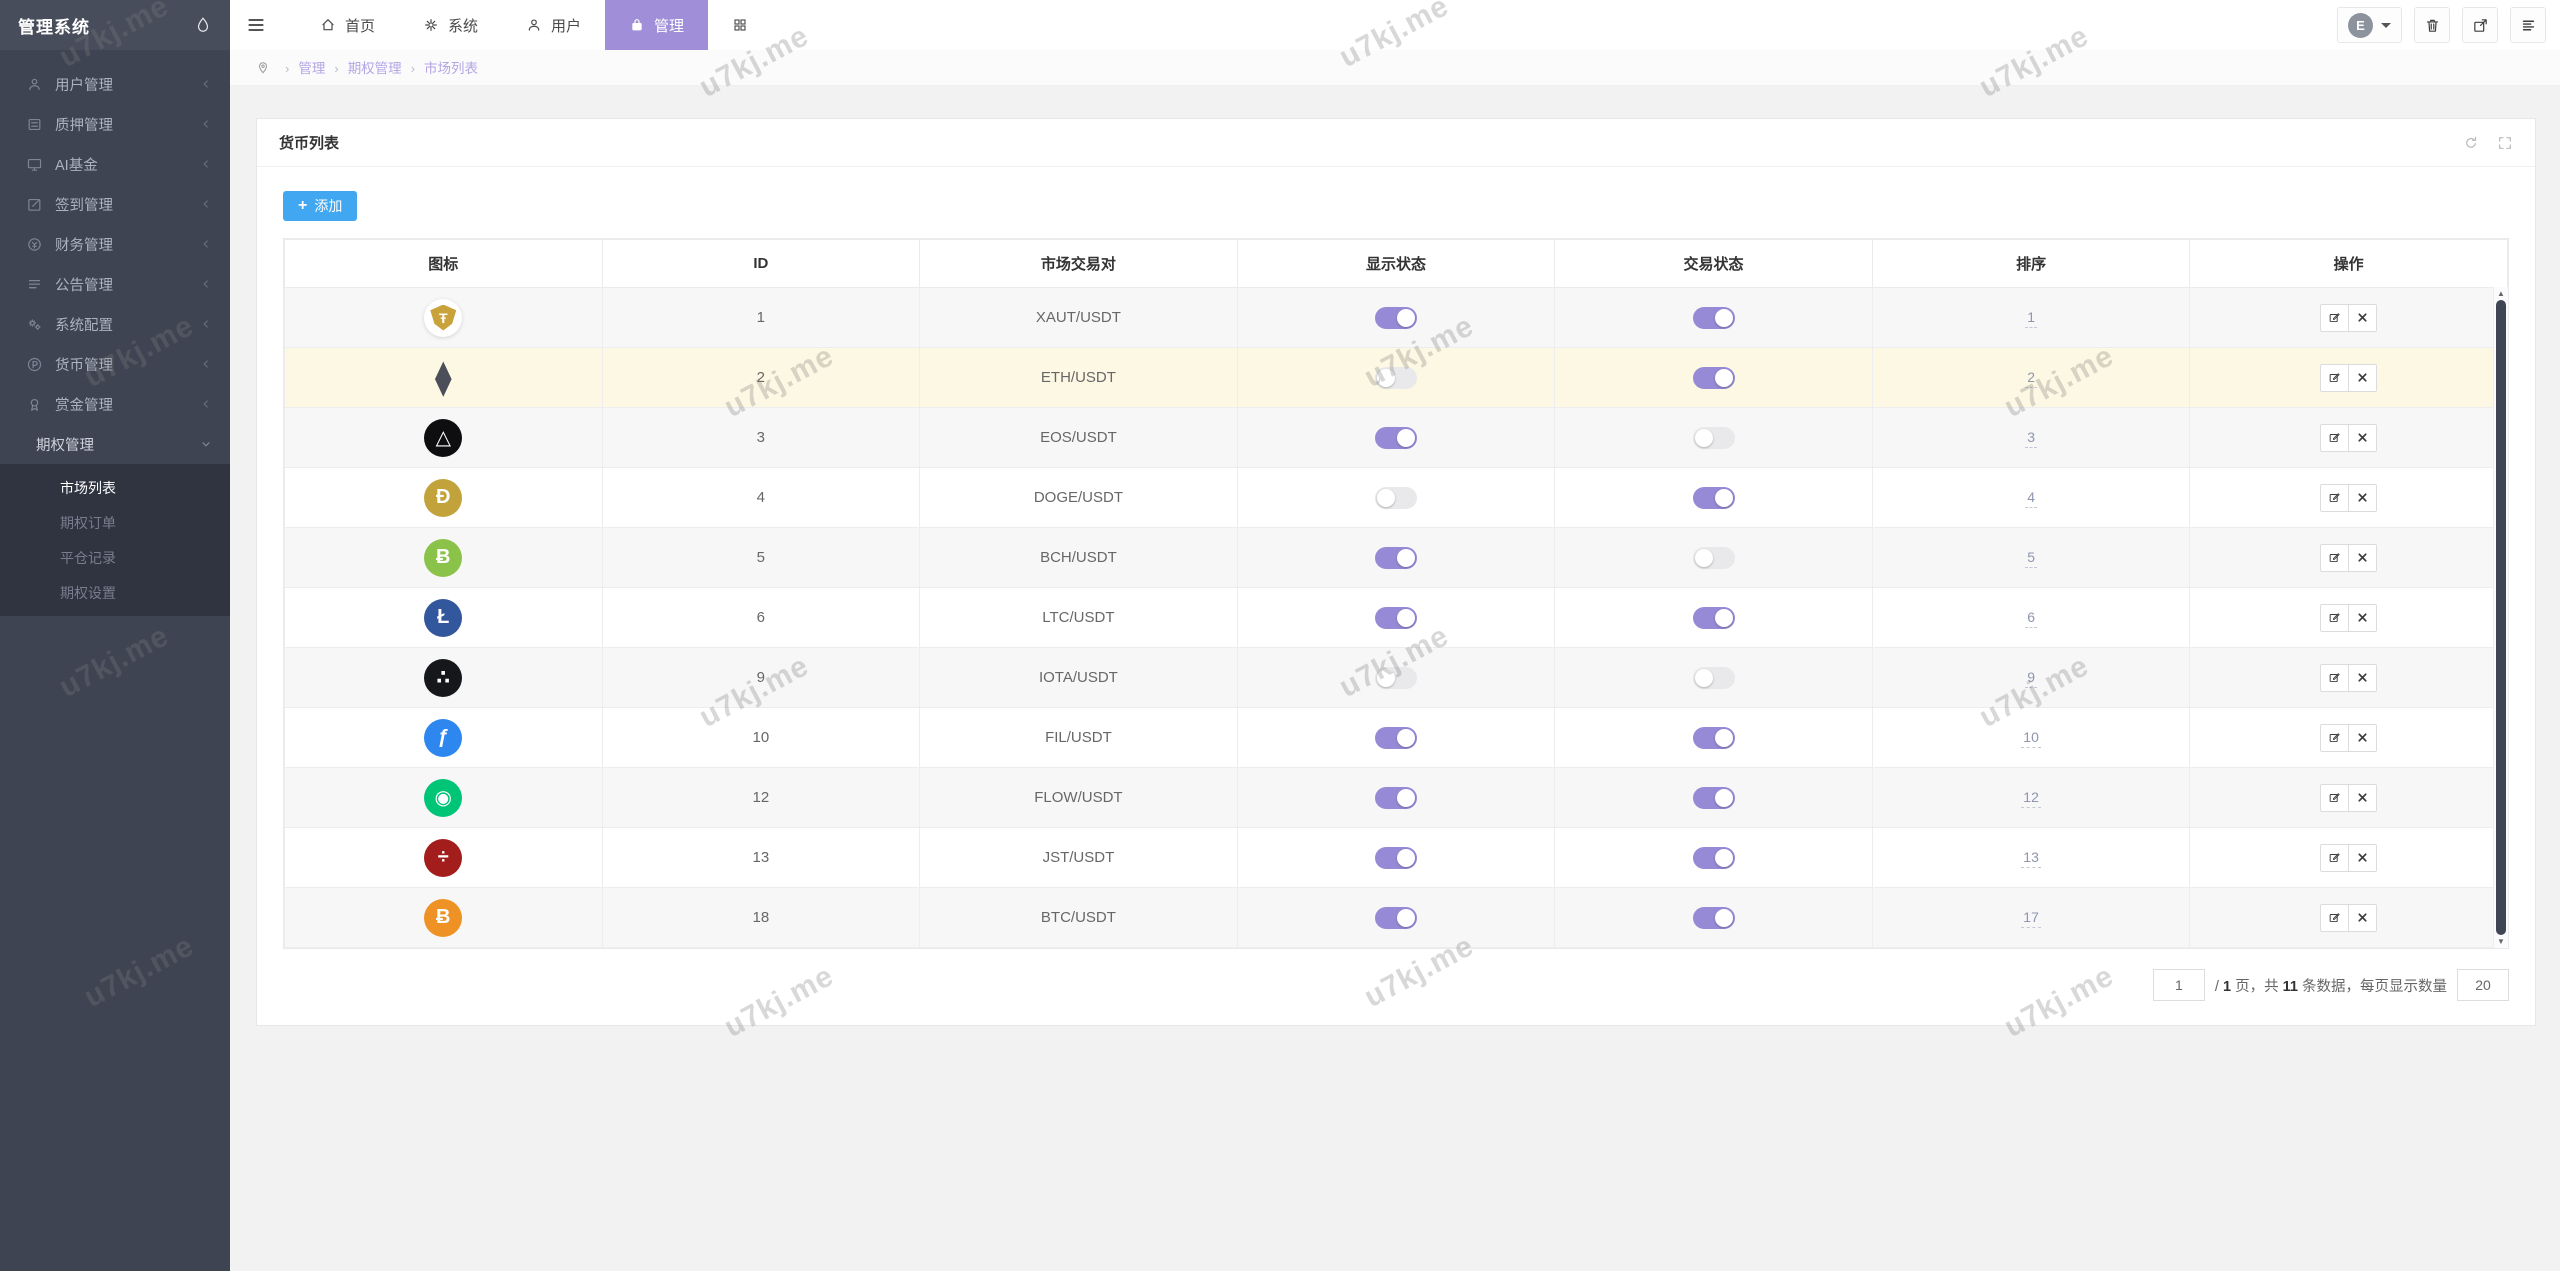 This screenshot has height=1271, width=2560. Describe the element at coordinates (34, 324) in the screenshot. I see `settings-icon` at that location.